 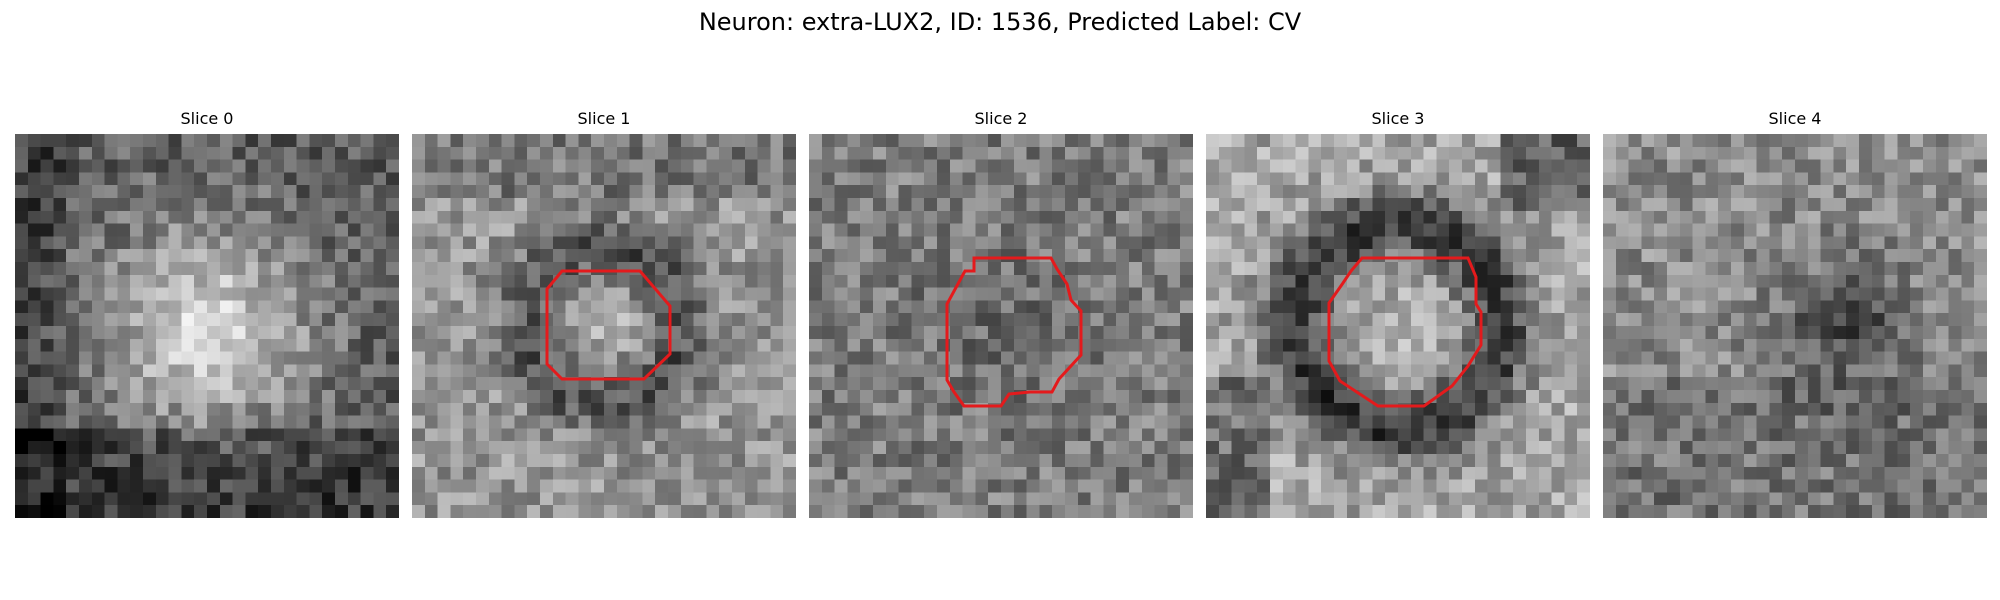 I want to click on slice-panel-4: Slice 4, so click(x=1795, y=119).